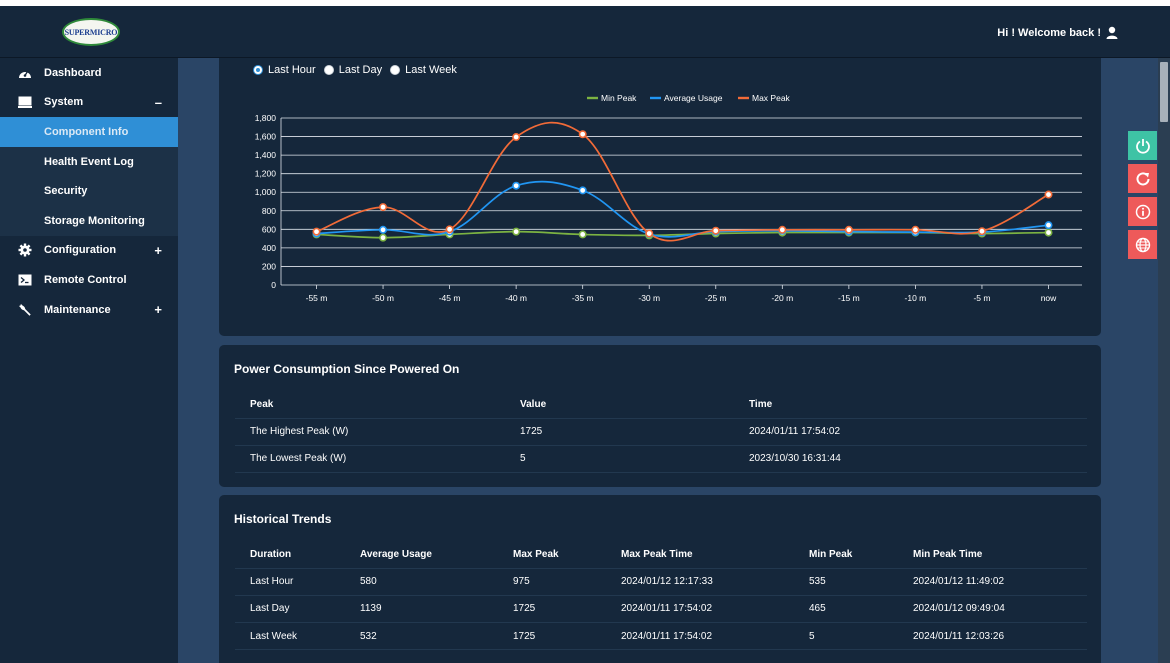  What do you see at coordinates (266, 192) in the screenshot?
I see `y-tick-label: 1,000` at bounding box center [266, 192].